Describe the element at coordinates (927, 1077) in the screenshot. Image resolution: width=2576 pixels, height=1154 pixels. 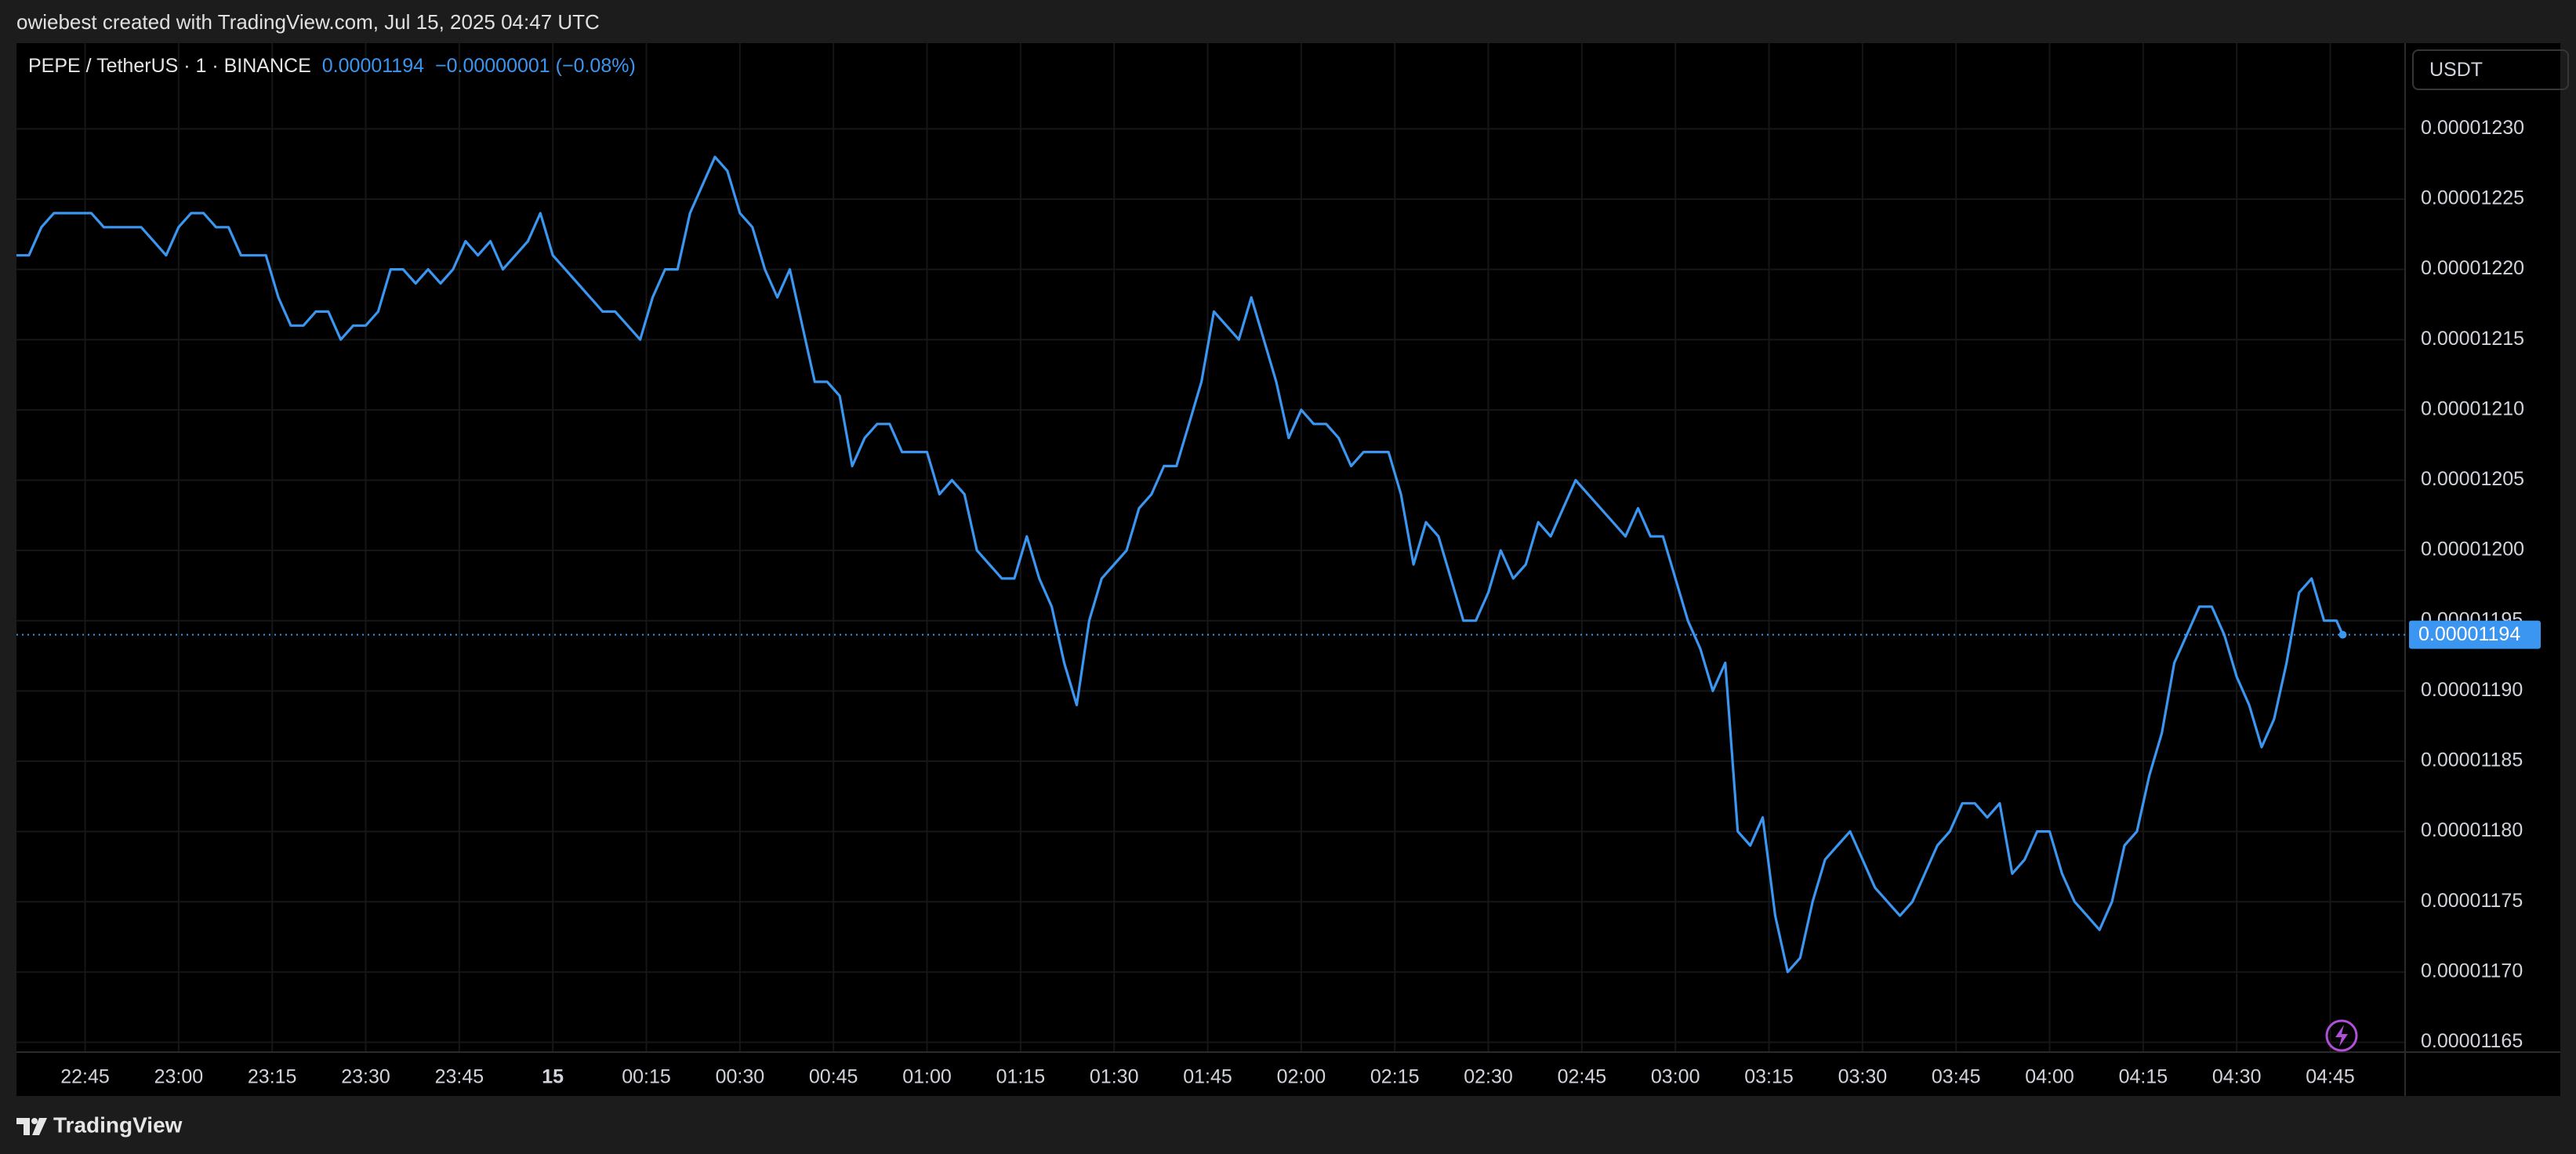
I see `x-tick-label: 01:00` at that location.